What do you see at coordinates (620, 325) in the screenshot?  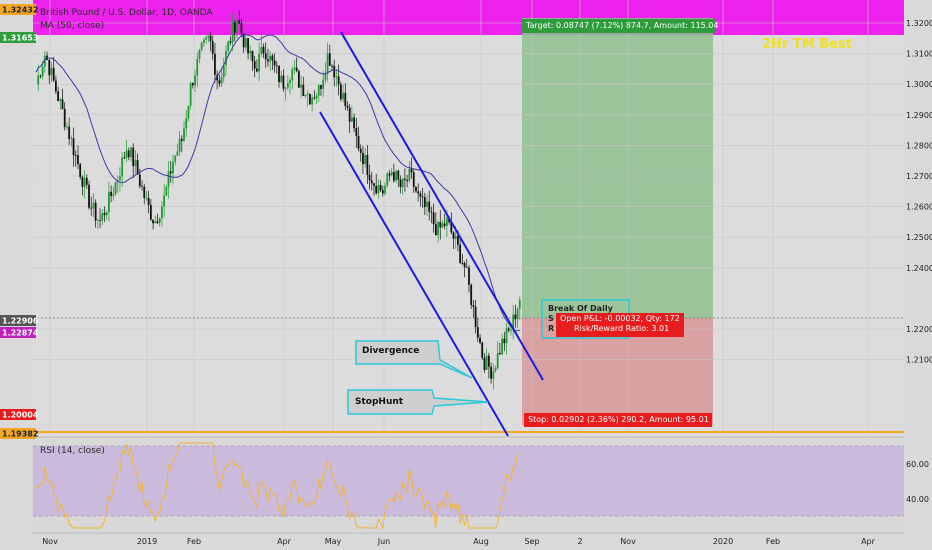 I see `pnl-label-bg` at bounding box center [620, 325].